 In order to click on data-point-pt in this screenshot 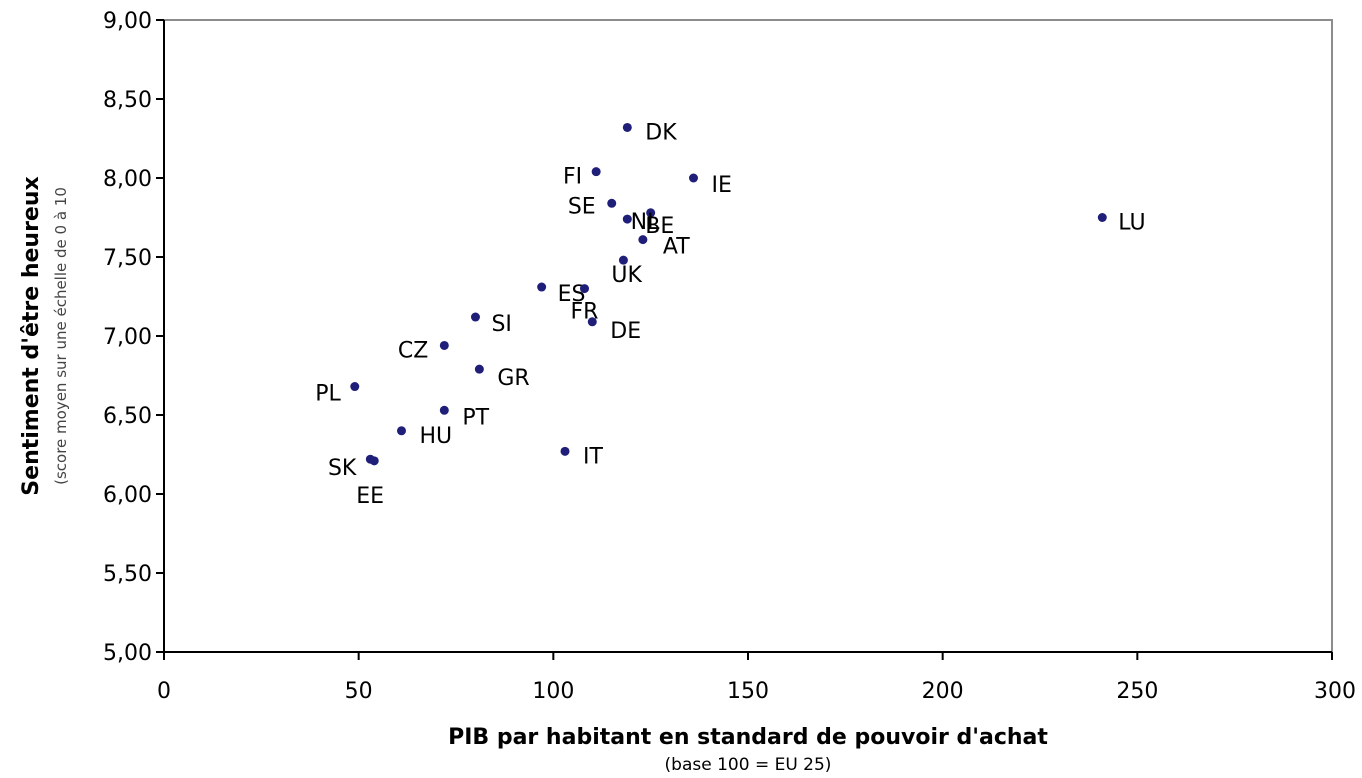, I will do `click(444, 410)`.